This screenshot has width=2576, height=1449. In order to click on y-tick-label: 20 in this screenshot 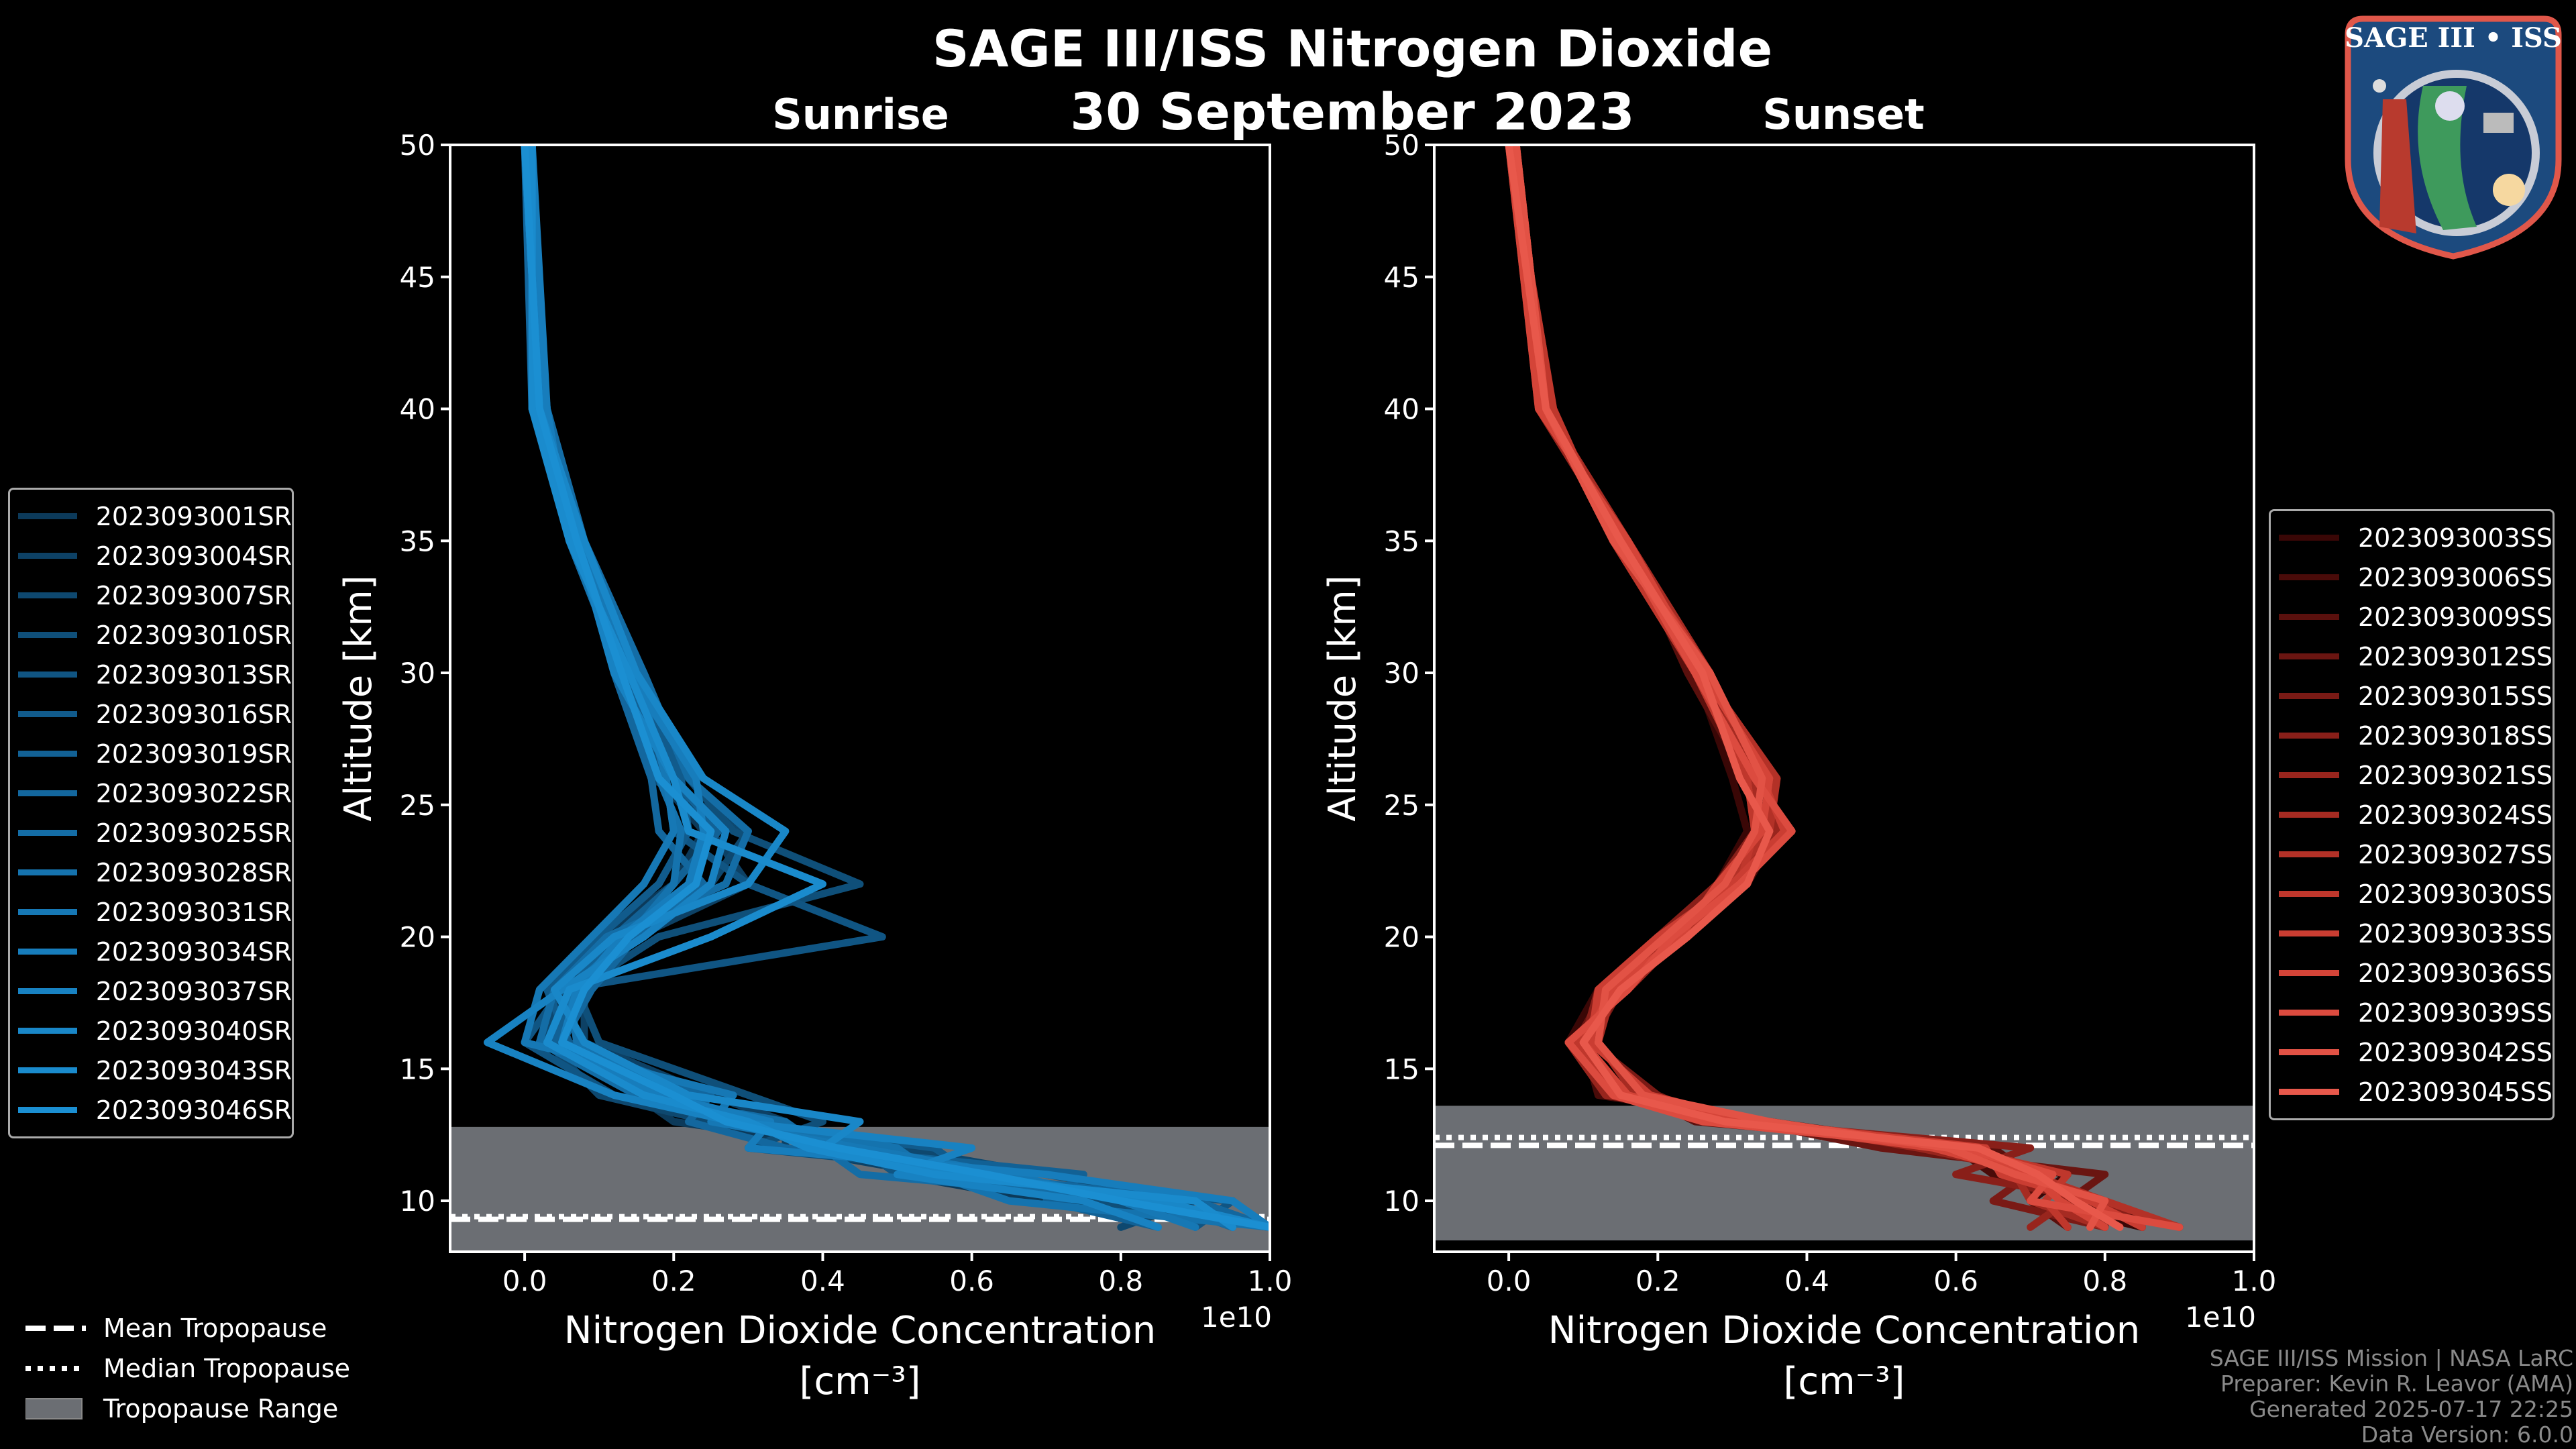, I will do `click(417, 937)`.